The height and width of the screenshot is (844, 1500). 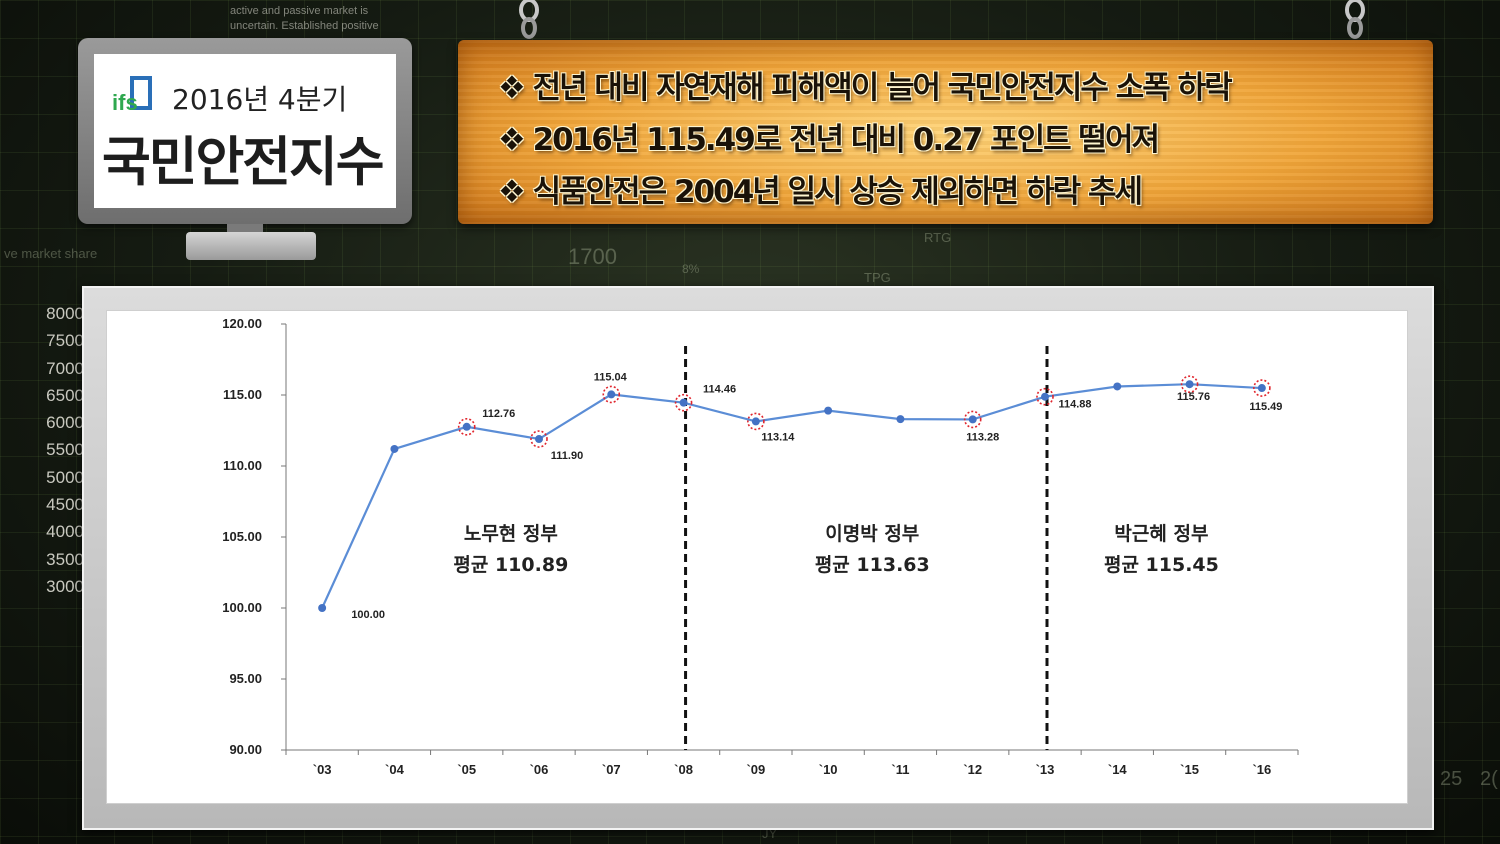 I want to click on era-average: 평균 115.45, so click(x=1161, y=565).